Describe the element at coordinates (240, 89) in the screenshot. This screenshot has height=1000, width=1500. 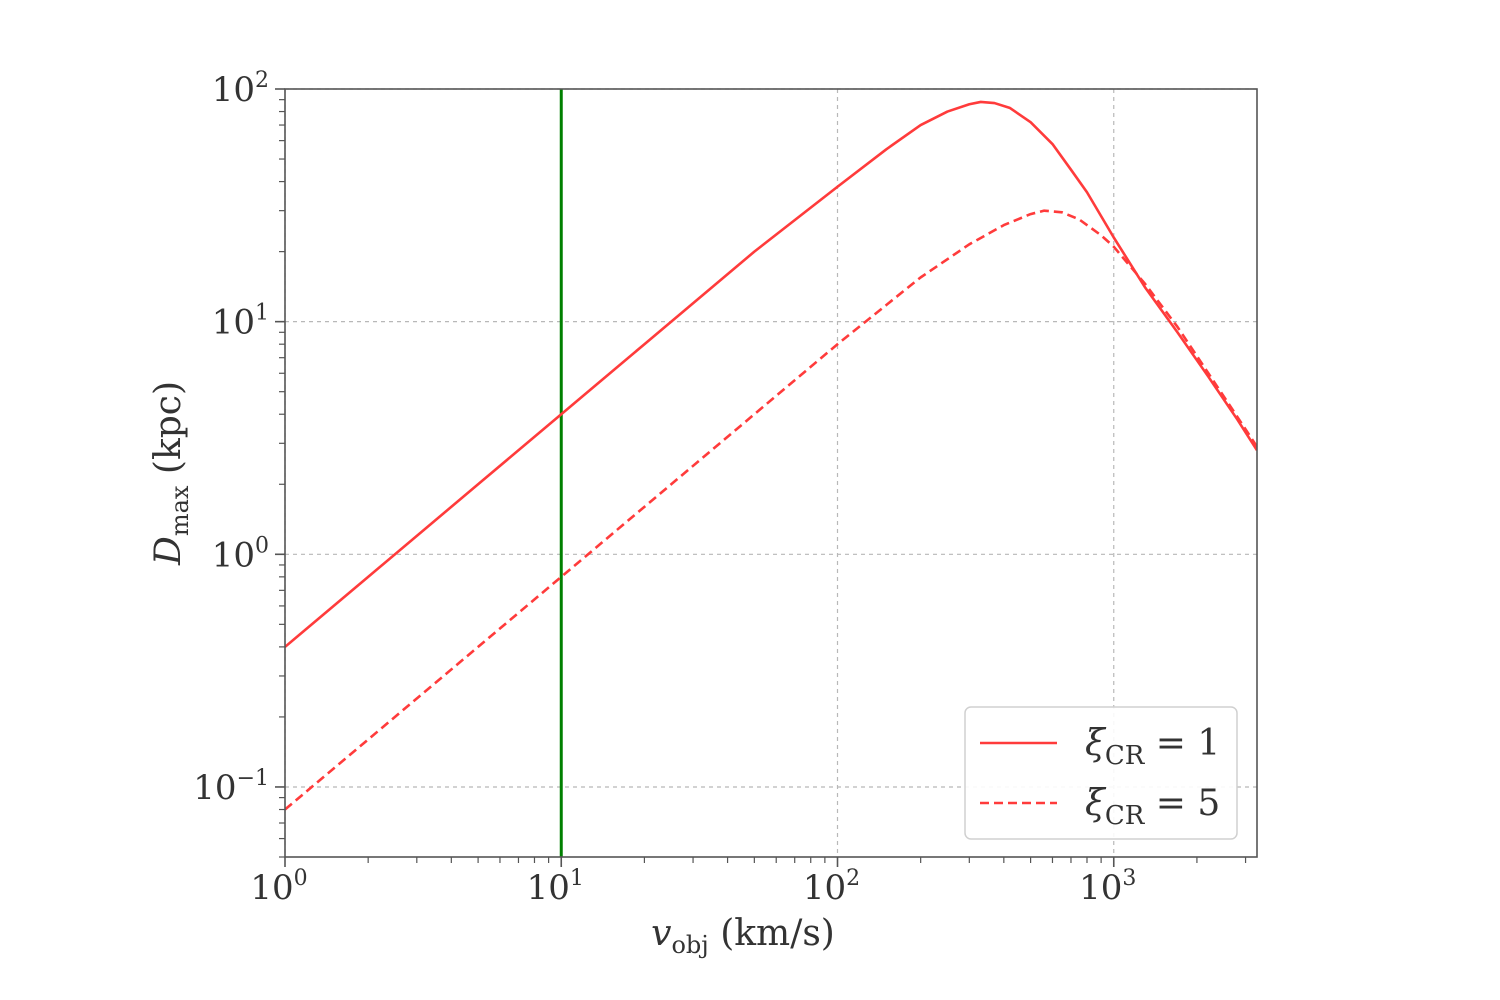
I see `y-tick-label: 10²` at that location.